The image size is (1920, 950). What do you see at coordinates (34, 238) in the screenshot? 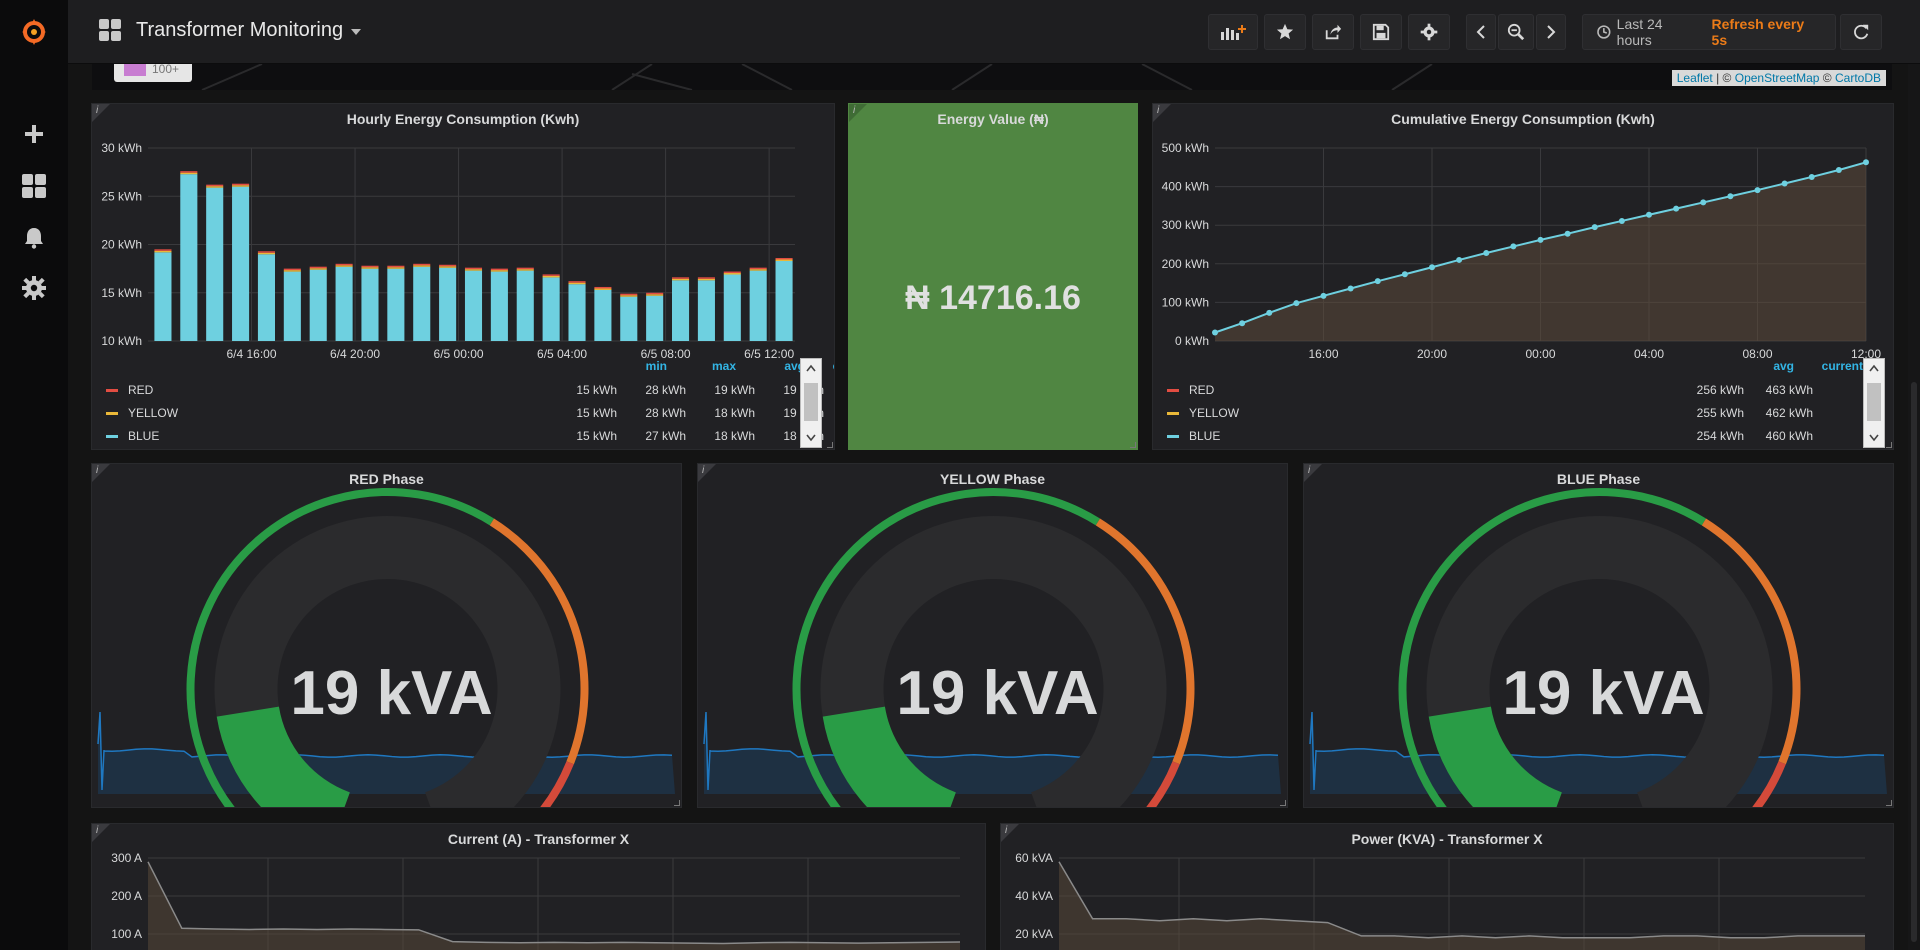
I see `alerting-bell-icon` at bounding box center [34, 238].